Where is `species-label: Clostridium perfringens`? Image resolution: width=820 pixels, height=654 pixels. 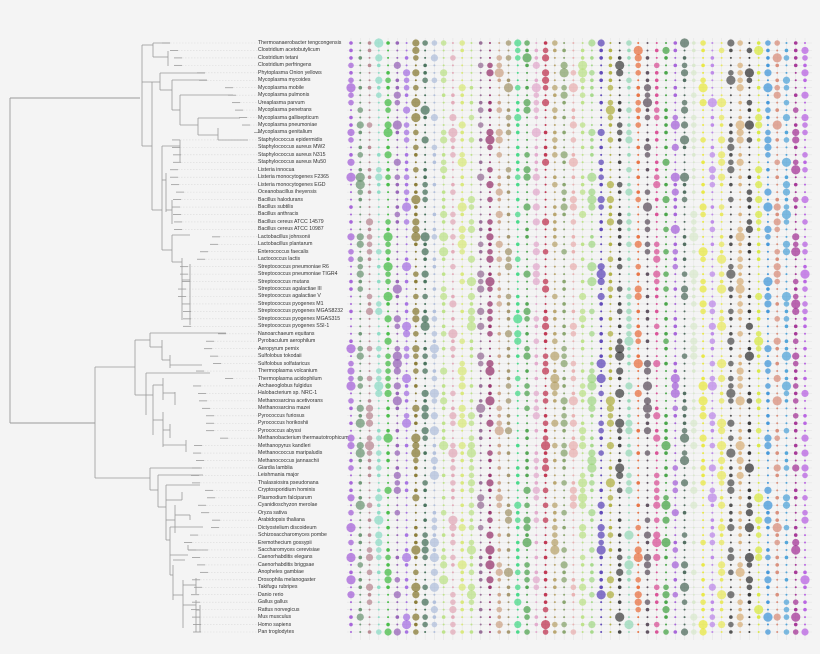 species-label: Clostridium perfringens is located at coordinates (285, 65).